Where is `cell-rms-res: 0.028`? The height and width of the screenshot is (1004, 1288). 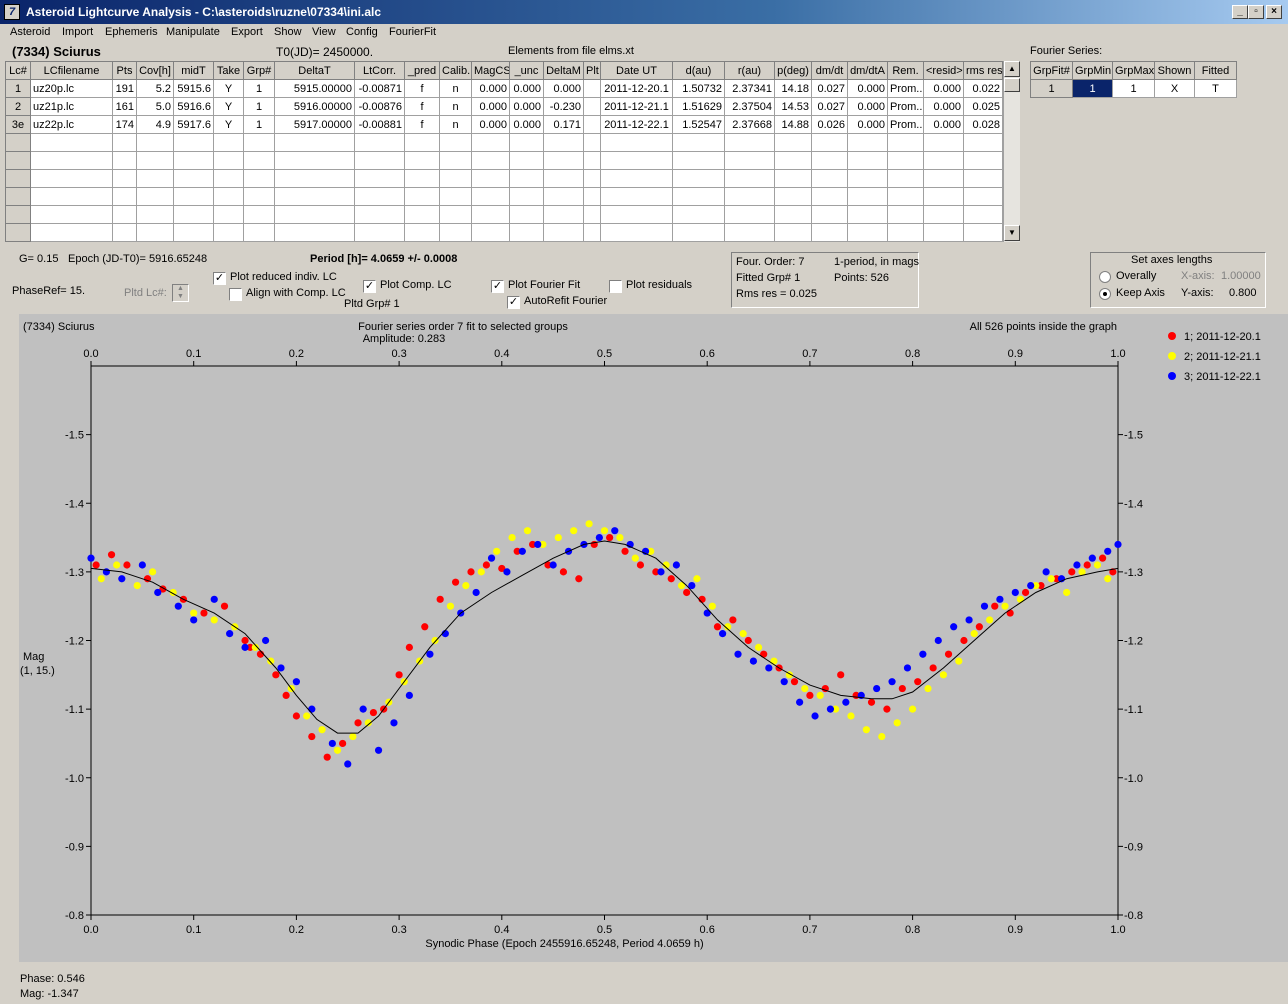 cell-rms-res: 0.028 is located at coordinates (983, 124).